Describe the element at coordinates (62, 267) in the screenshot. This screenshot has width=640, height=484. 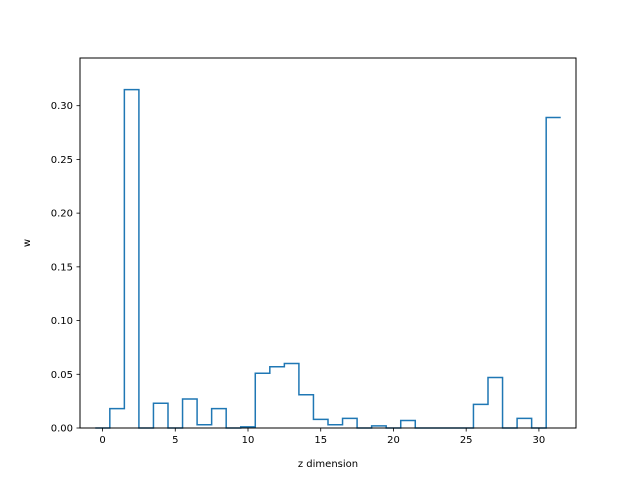
I see `y-tick-label: 0.15` at that location.